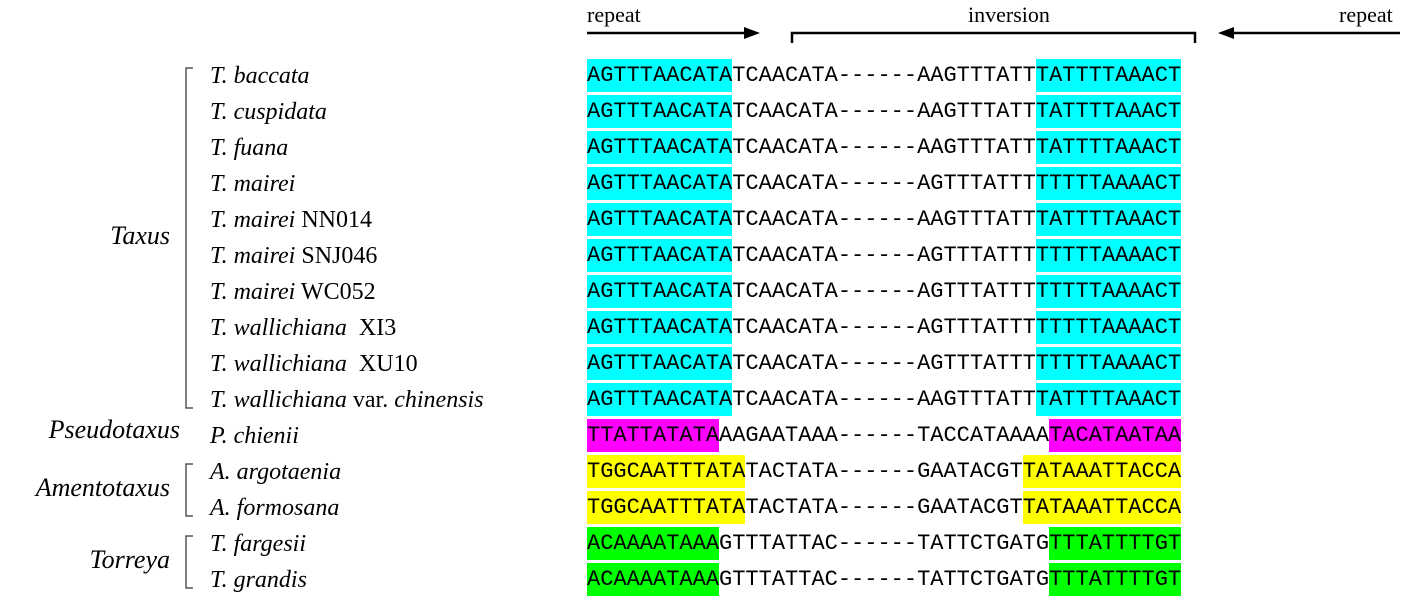 This screenshot has height=606, width=1417. What do you see at coordinates (382, 364) in the screenshot?
I see `species-name-suffix: XU10` at bounding box center [382, 364].